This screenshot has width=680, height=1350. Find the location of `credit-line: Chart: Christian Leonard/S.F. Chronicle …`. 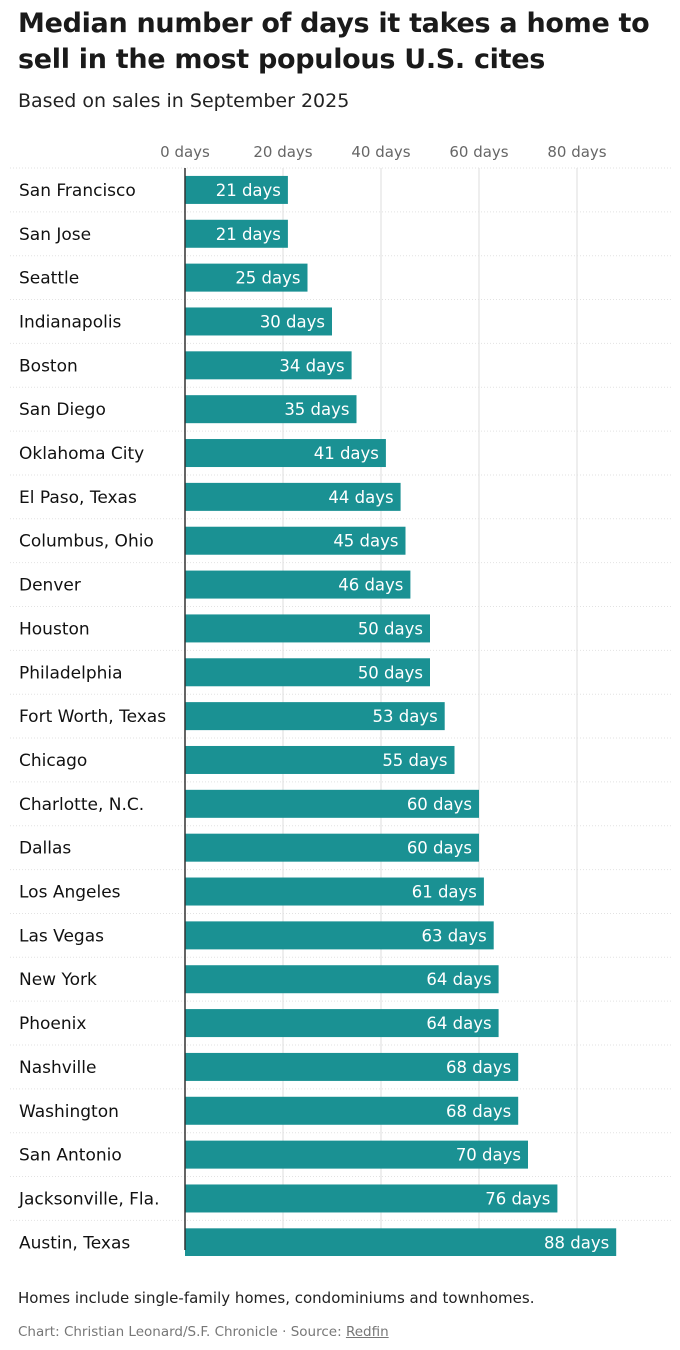

credit-line: Chart: Christian Leonard/S.F. Chronicle … is located at coordinates (203, 1332).